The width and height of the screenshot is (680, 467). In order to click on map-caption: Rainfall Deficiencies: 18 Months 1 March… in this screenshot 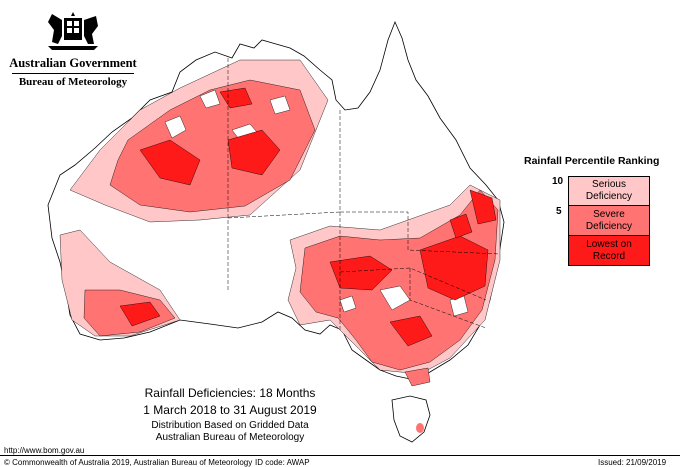, I will do `click(230, 415)`.